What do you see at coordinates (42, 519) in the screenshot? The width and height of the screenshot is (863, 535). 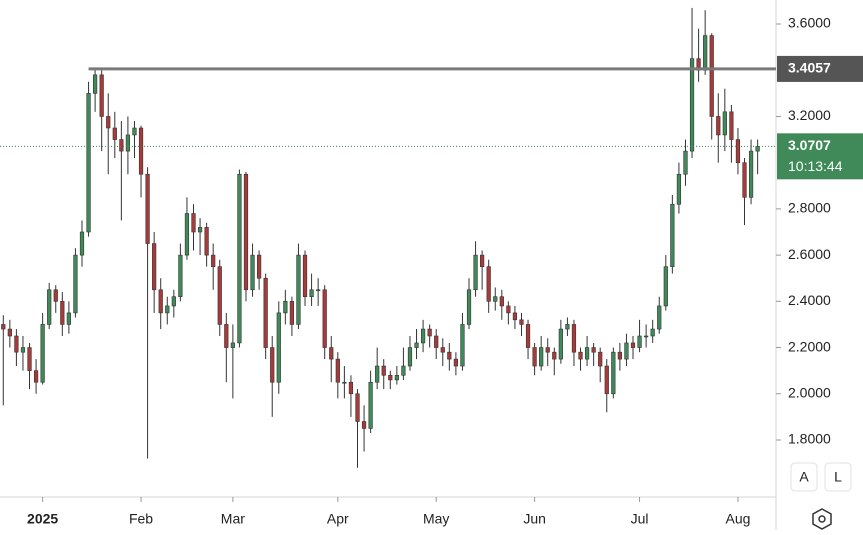 I see `x-tick-label: 2025` at bounding box center [42, 519].